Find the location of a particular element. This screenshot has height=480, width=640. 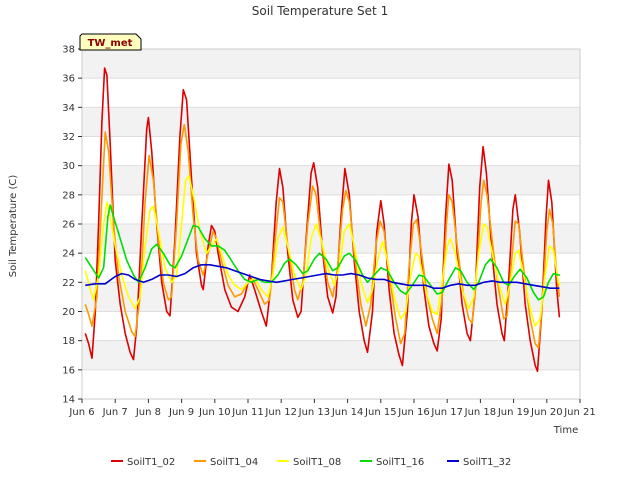

y-tick-label: 34 is located at coordinates (68, 108).